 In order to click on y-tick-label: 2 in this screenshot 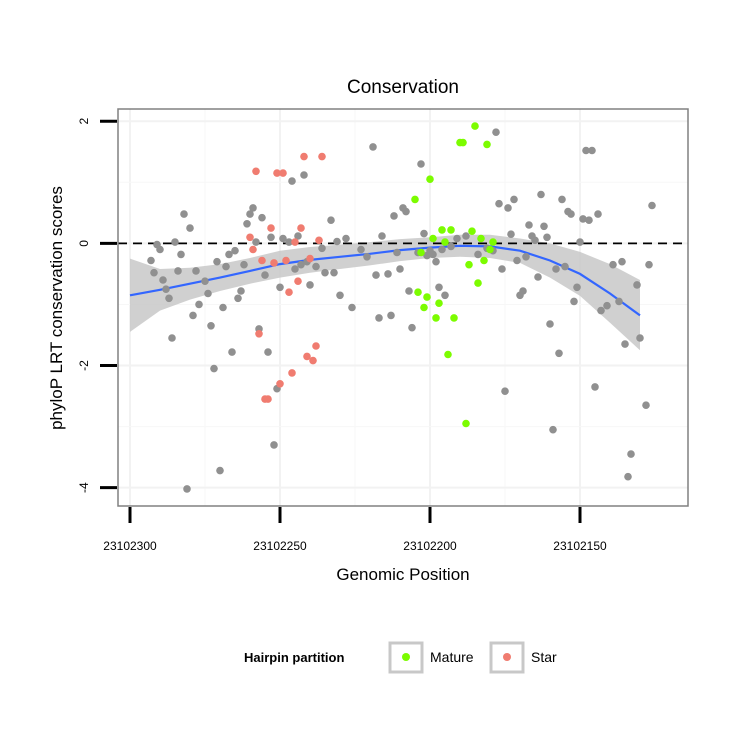, I will do `click(84, 121)`.